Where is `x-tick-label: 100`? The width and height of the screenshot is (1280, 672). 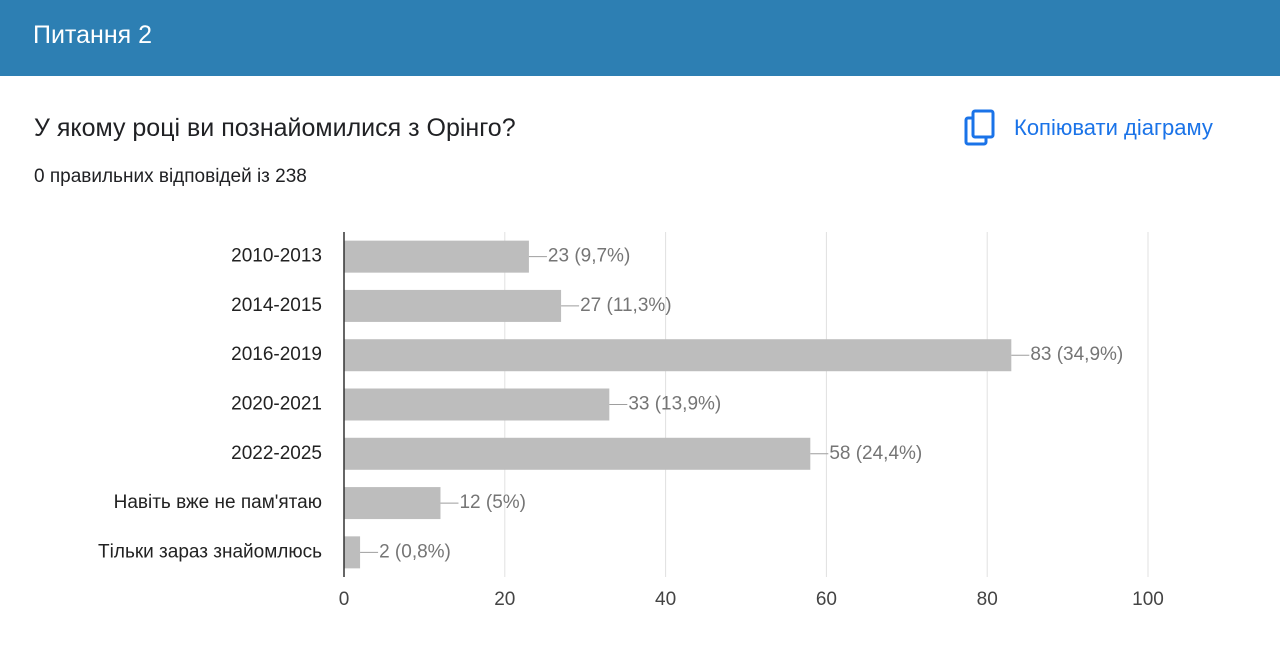
x-tick-label: 100 is located at coordinates (1148, 599).